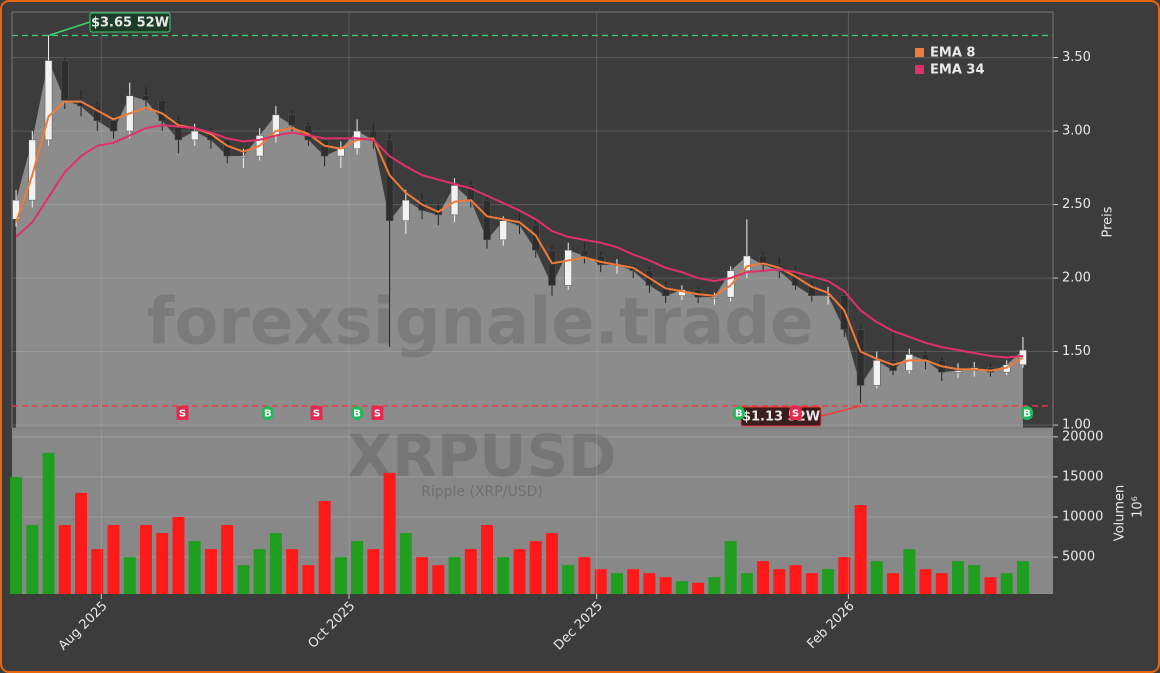 The height and width of the screenshot is (673, 1160). I want to click on y-tick-label: 3.50, so click(1076, 57).